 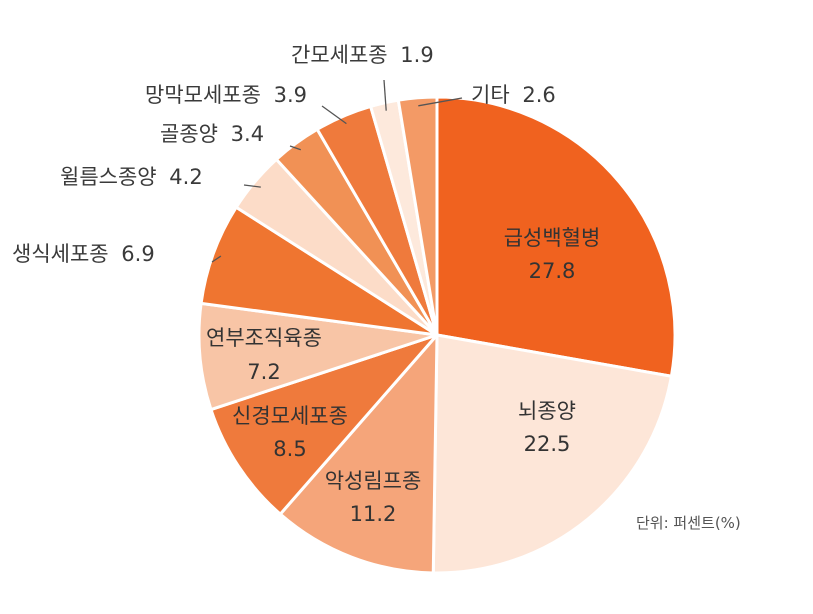 What do you see at coordinates (552, 271) in the screenshot?
I see `label-acute-leukemia-value: 27.8` at bounding box center [552, 271].